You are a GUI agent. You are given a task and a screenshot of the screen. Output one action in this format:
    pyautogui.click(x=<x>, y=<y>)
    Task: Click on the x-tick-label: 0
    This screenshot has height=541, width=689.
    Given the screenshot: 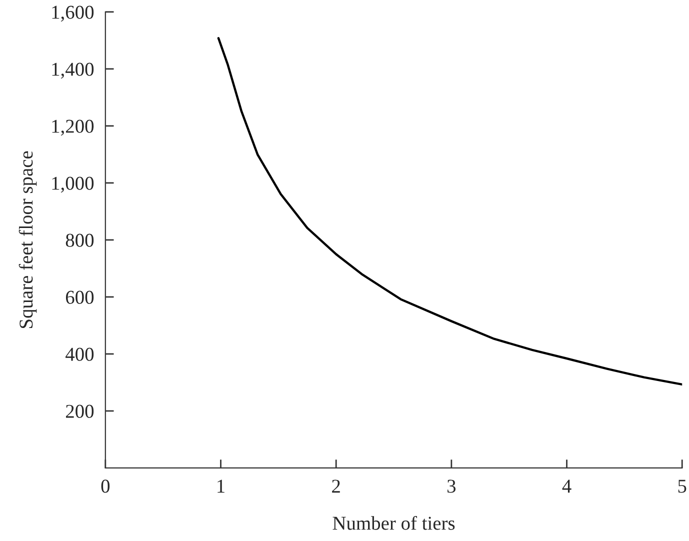 What is the action you would take?
    pyautogui.click(x=105, y=486)
    